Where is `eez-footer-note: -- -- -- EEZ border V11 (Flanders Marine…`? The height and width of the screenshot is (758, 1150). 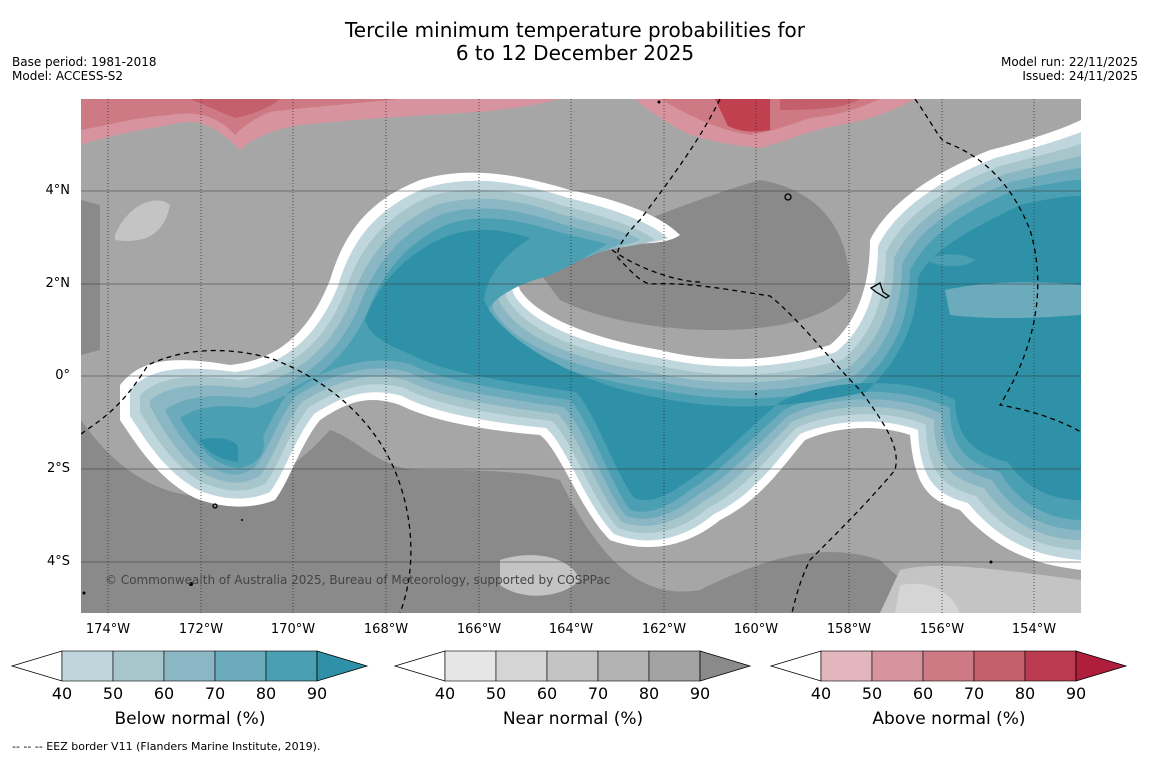
eez-footer-note: -- -- -- EEZ border V11 (Flanders Marine… is located at coordinates (166, 746).